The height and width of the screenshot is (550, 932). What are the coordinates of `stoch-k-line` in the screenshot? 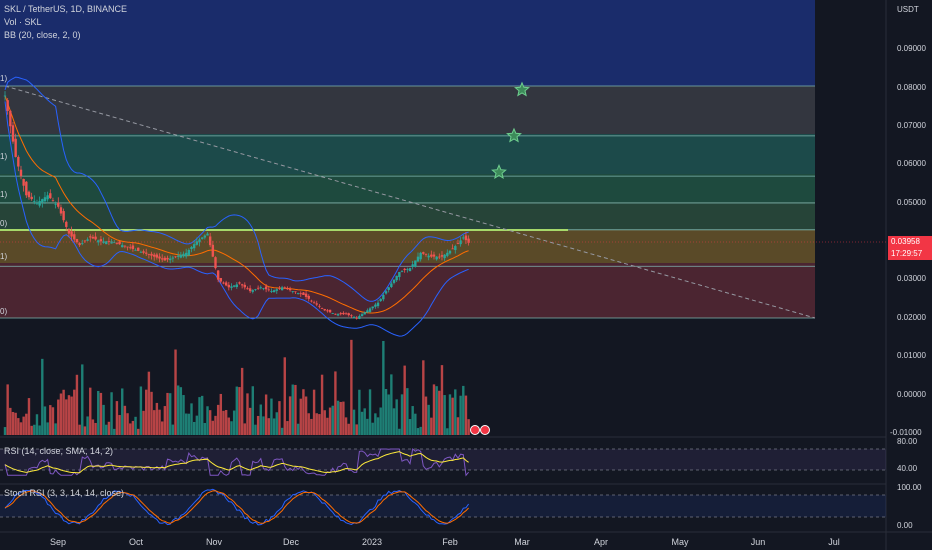 It's located at (237, 507).